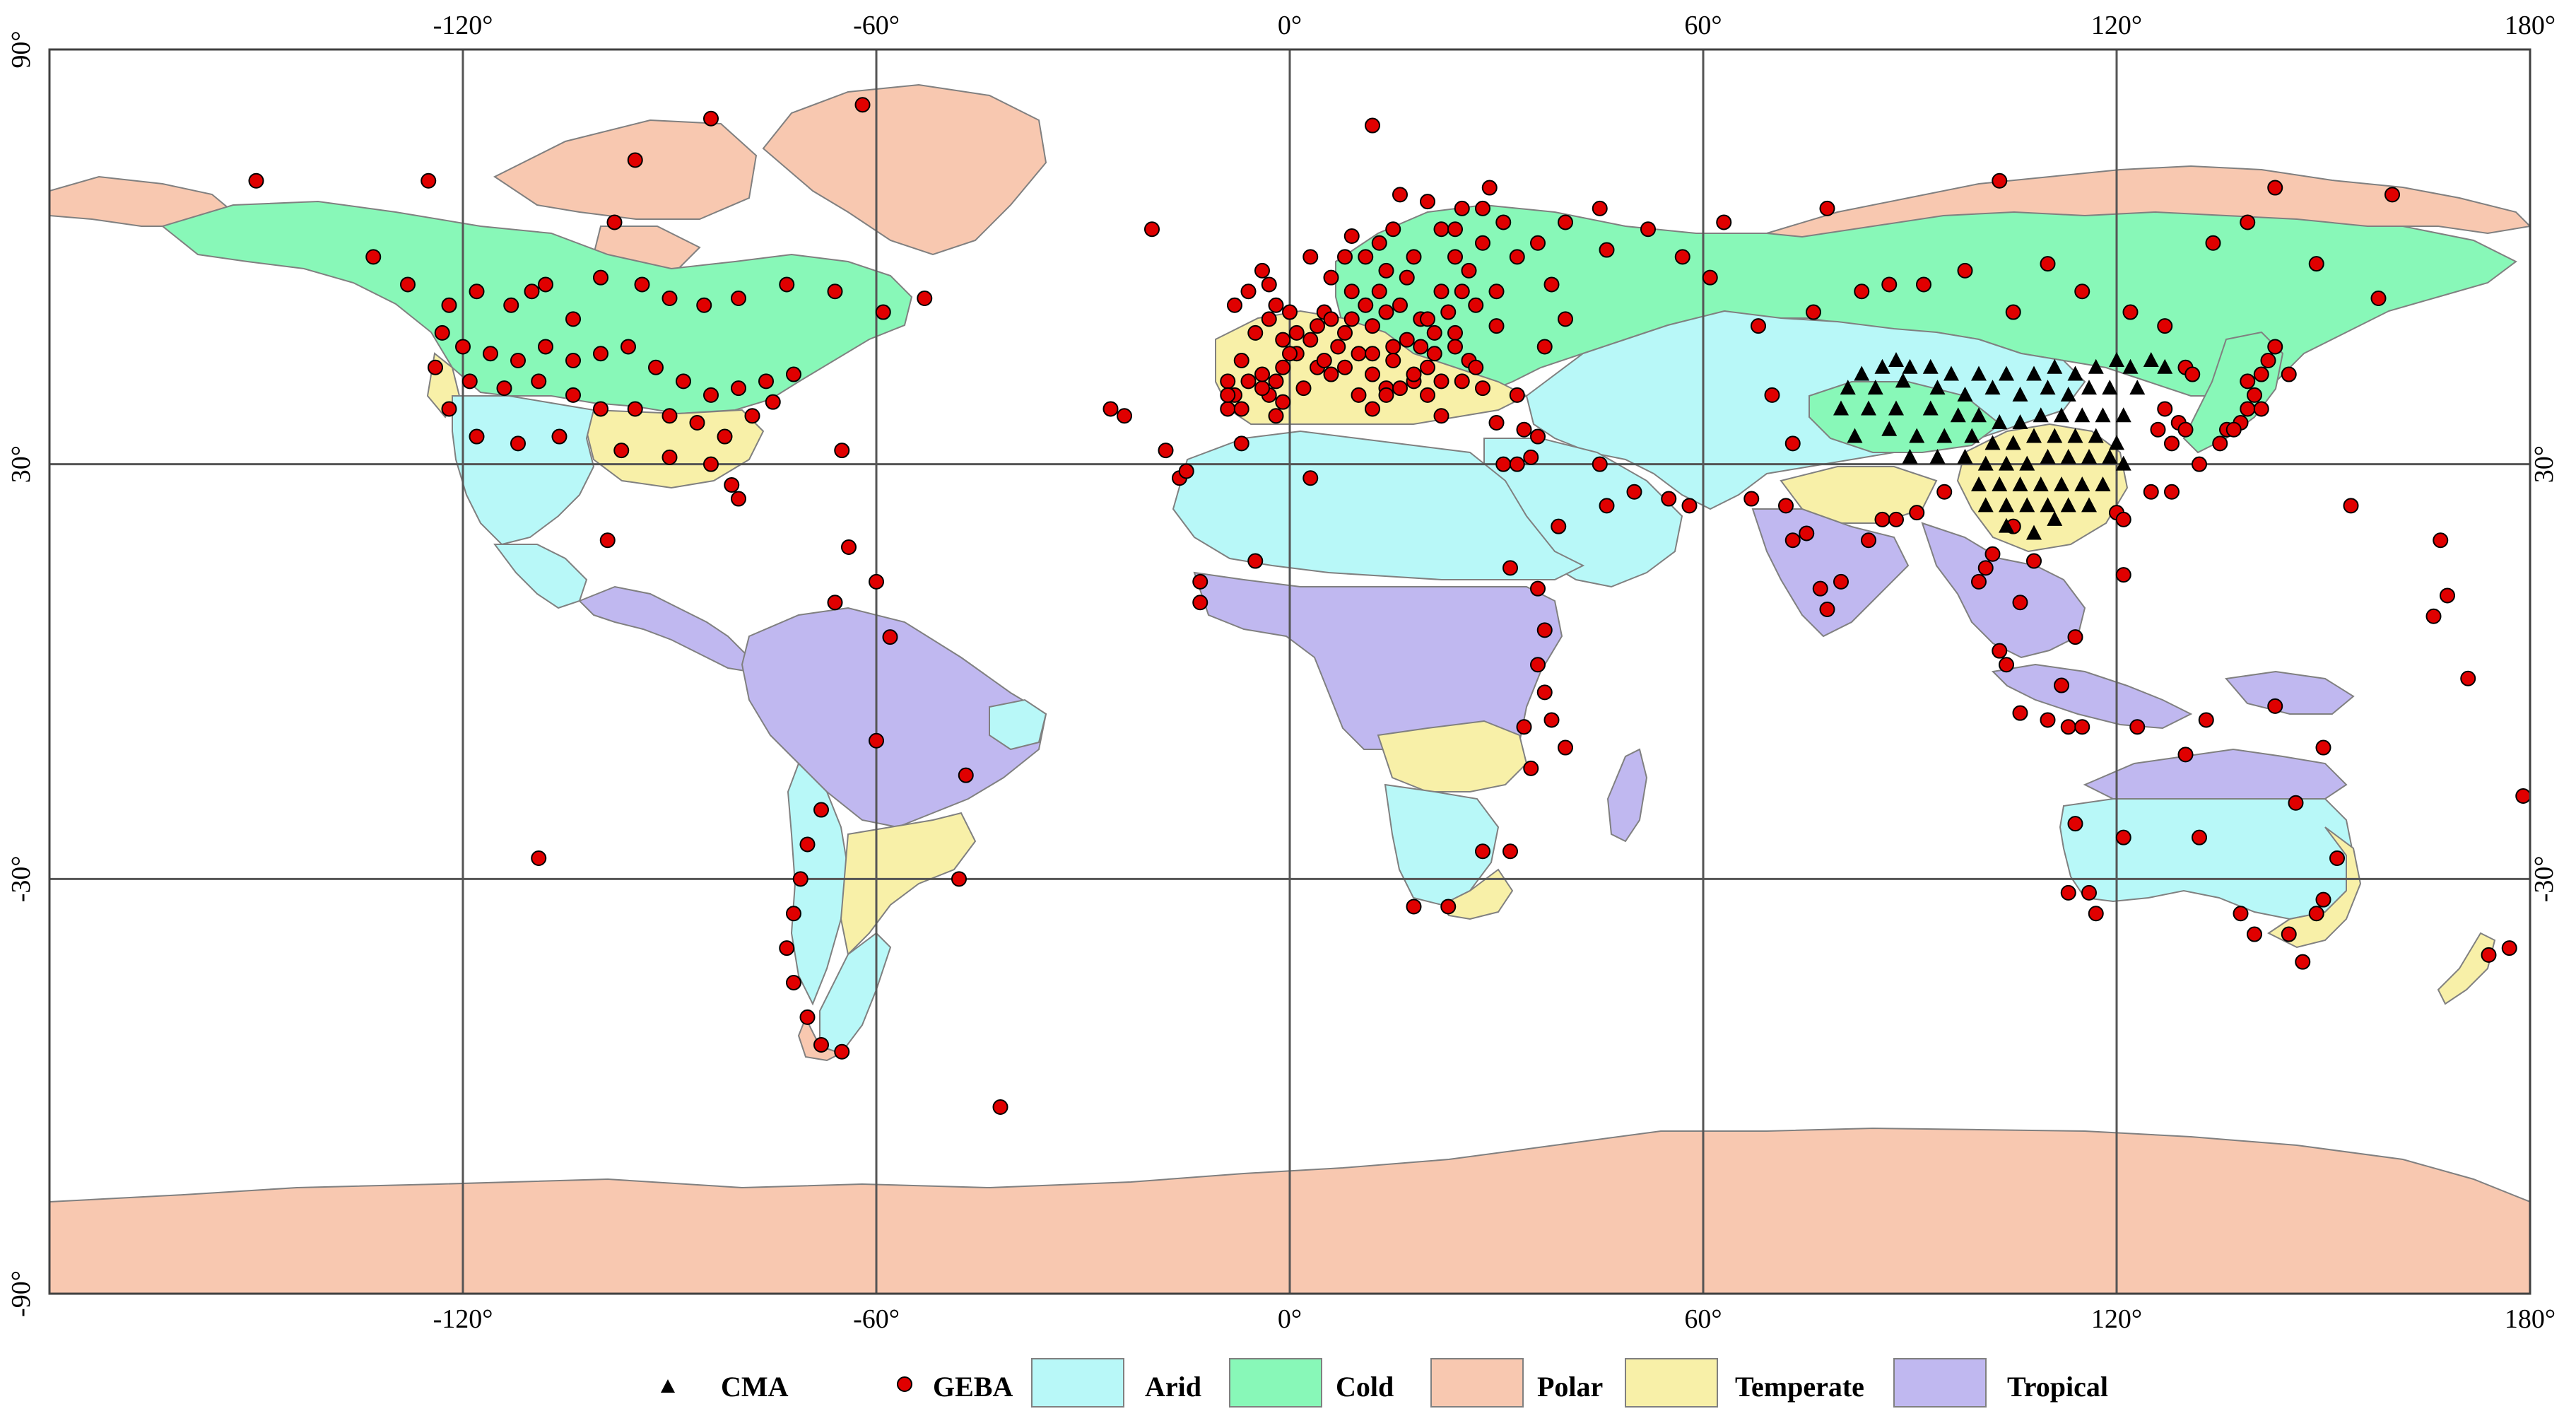  What do you see at coordinates (2314, 887) in the screenshot?
I see `region-australia-temperate` at bounding box center [2314, 887].